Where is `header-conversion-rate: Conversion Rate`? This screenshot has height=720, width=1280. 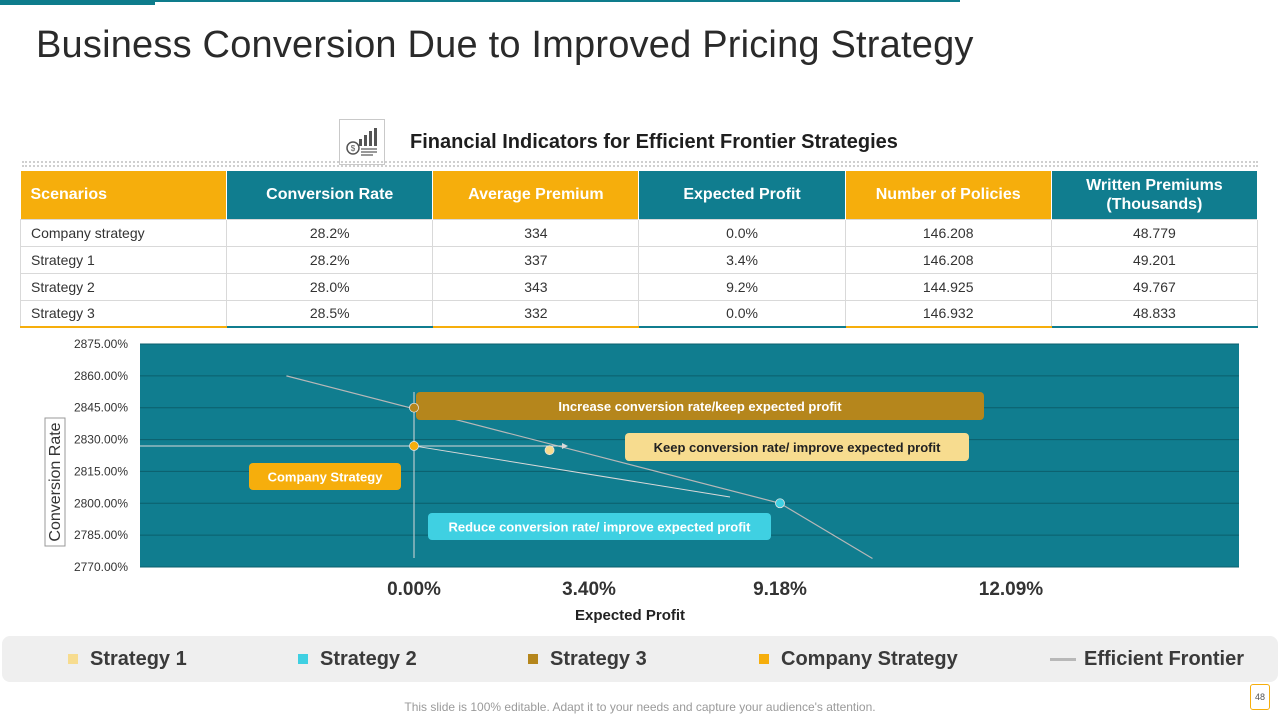
header-conversion-rate: Conversion Rate is located at coordinates (330, 195).